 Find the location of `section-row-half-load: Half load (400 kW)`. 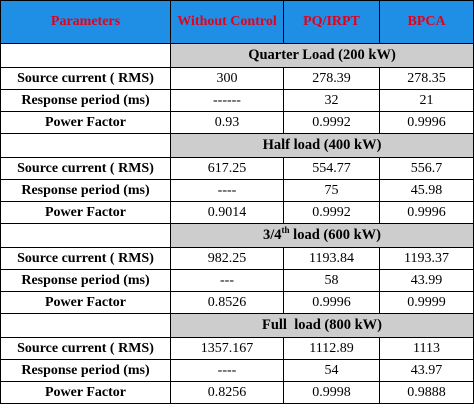

section-row-half-load: Half load (400 kW) is located at coordinates (237, 145).